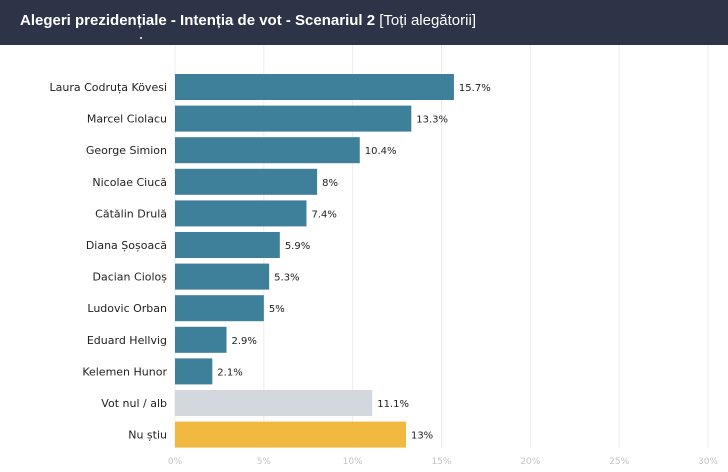 This screenshot has width=728, height=472. What do you see at coordinates (297, 246) in the screenshot?
I see `value-label: 5.9%` at bounding box center [297, 246].